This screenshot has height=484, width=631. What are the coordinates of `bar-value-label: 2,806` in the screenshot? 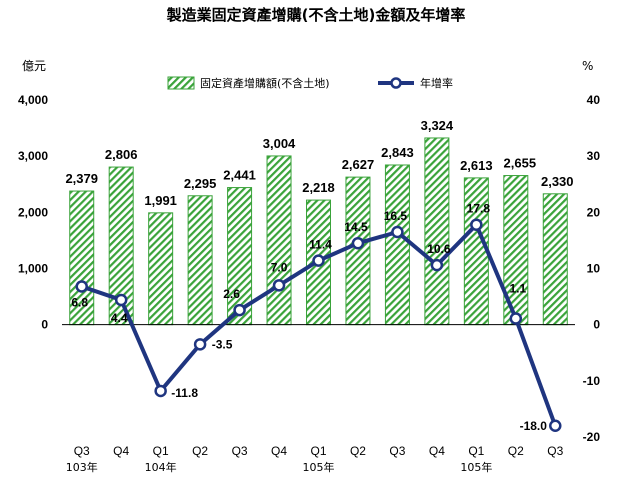 It's located at (121, 154).